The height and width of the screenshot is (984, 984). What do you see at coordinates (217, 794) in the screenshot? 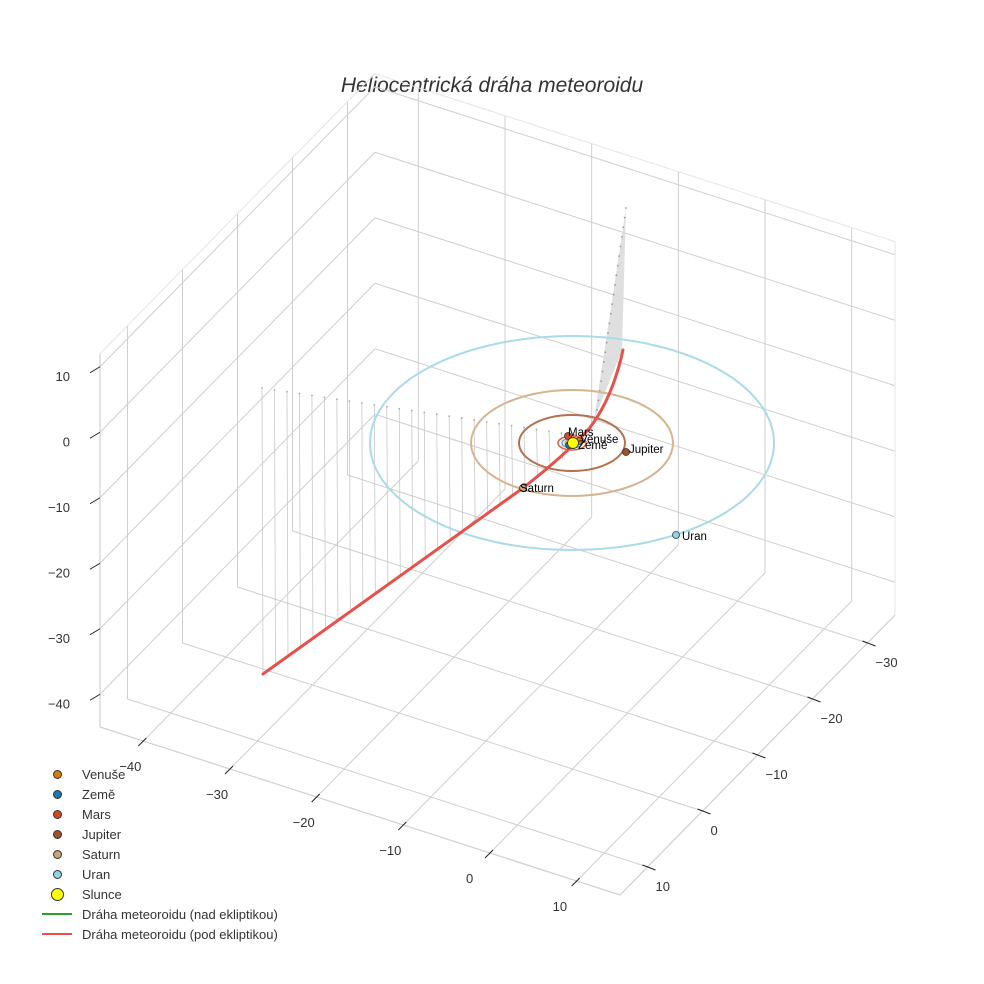
I see `x-tick-label: −30` at bounding box center [217, 794].